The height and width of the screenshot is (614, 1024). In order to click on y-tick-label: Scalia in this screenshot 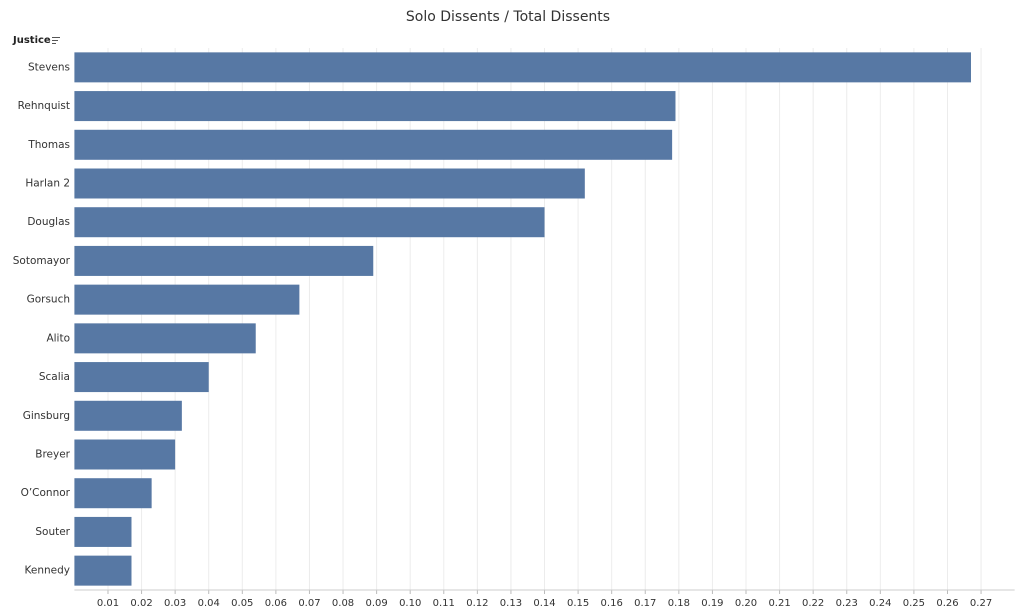, I will do `click(54, 377)`.